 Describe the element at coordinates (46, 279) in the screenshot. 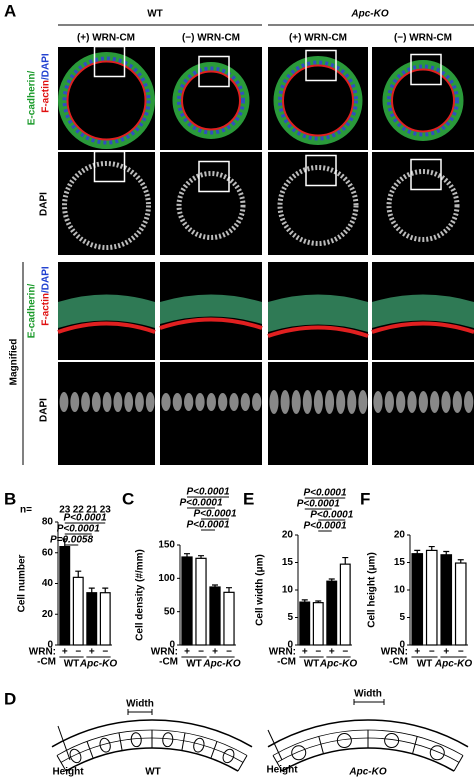

I see `row-label: /DAPI` at that location.